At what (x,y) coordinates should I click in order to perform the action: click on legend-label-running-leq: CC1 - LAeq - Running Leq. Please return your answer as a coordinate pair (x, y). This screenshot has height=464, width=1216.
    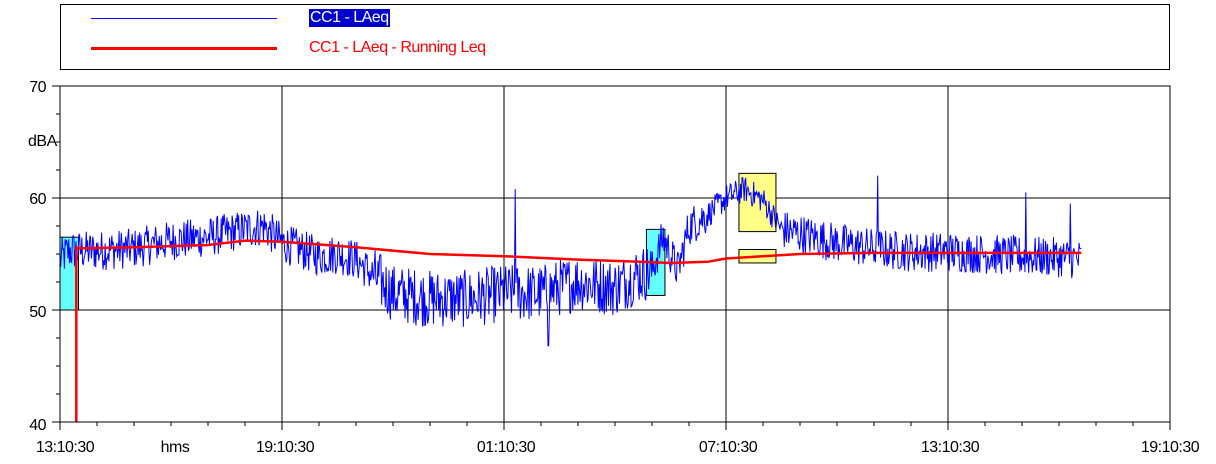
    Looking at the image, I should click on (397, 47).